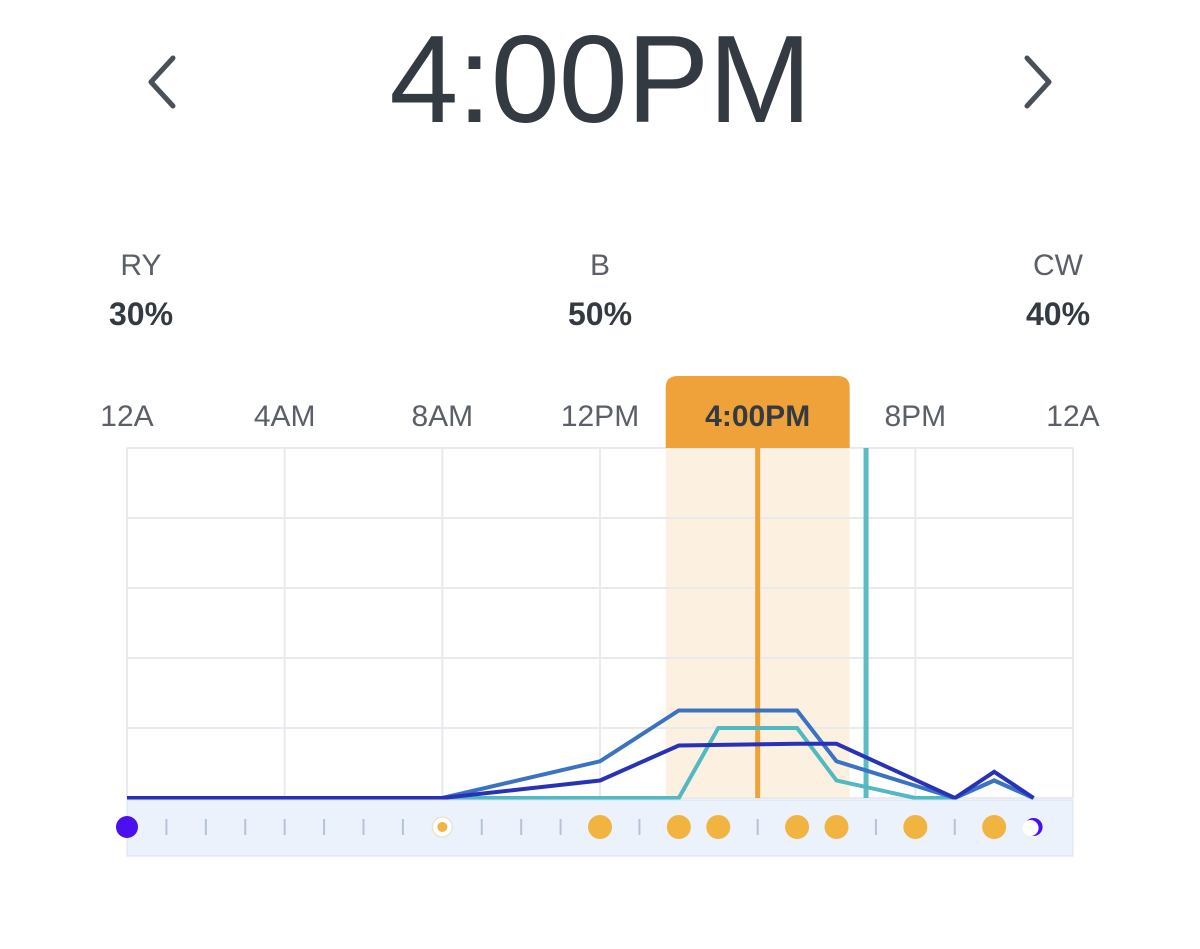 The height and width of the screenshot is (949, 1200). Describe the element at coordinates (757, 416) in the screenshot. I see `selected-time-label: 4:00PM` at that location.